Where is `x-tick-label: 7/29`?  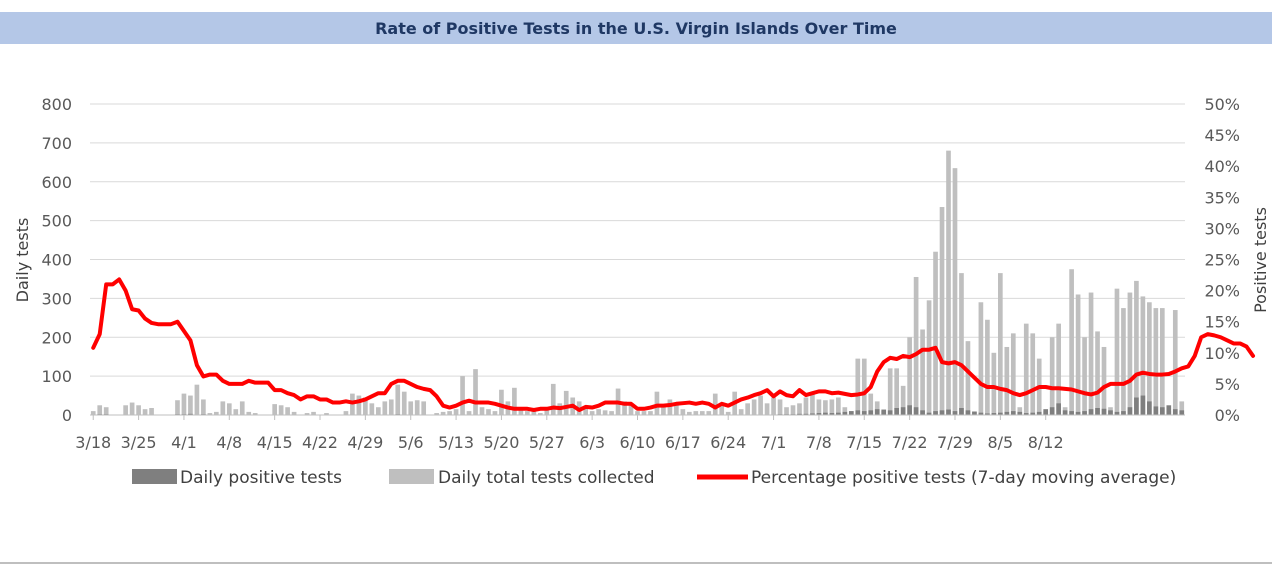
x-tick-label: 7/29 is located at coordinates (955, 442).